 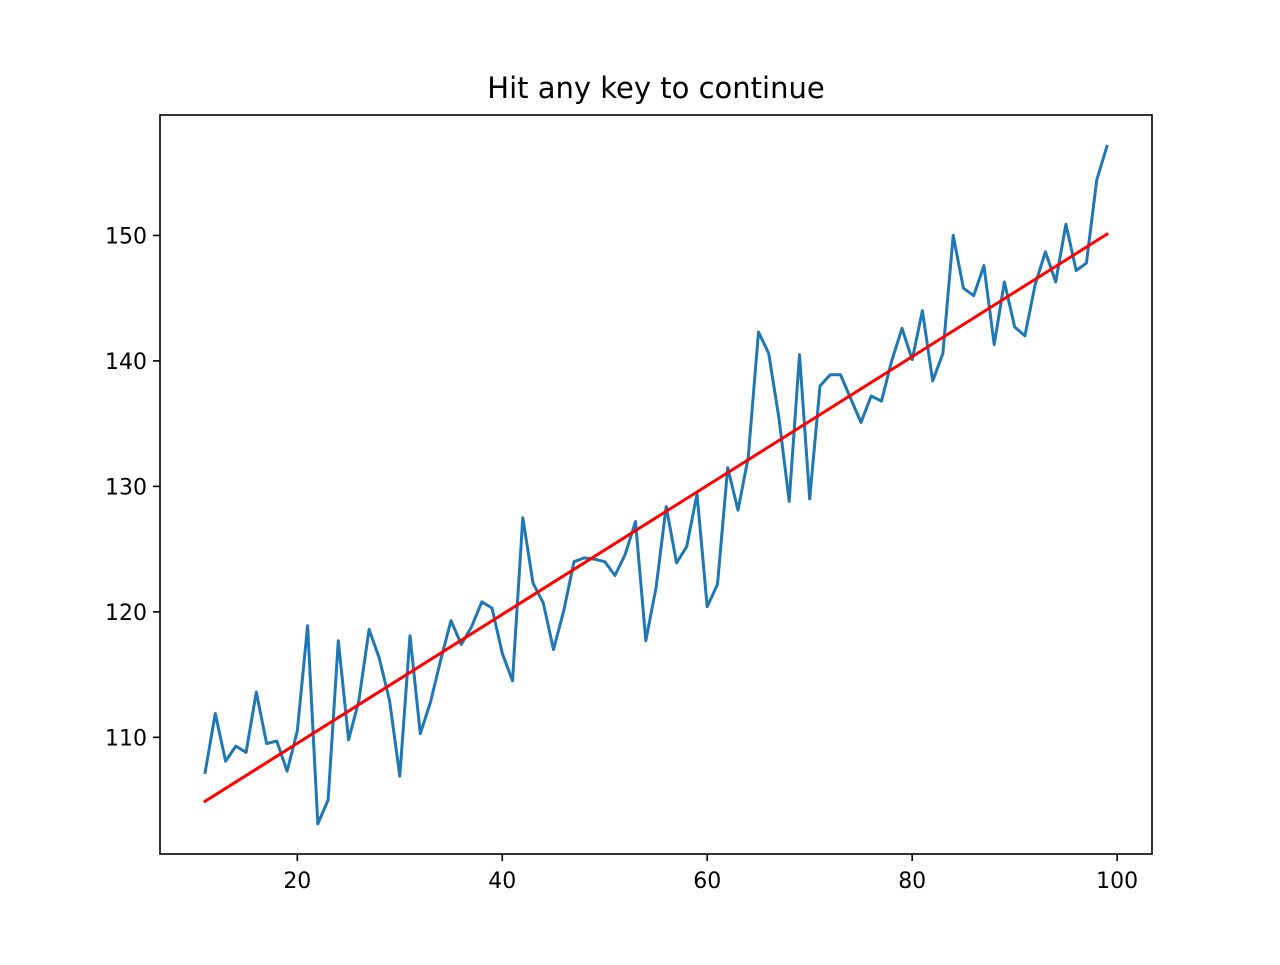 What do you see at coordinates (1117, 881) in the screenshot?
I see `x-tick-label: 100` at bounding box center [1117, 881].